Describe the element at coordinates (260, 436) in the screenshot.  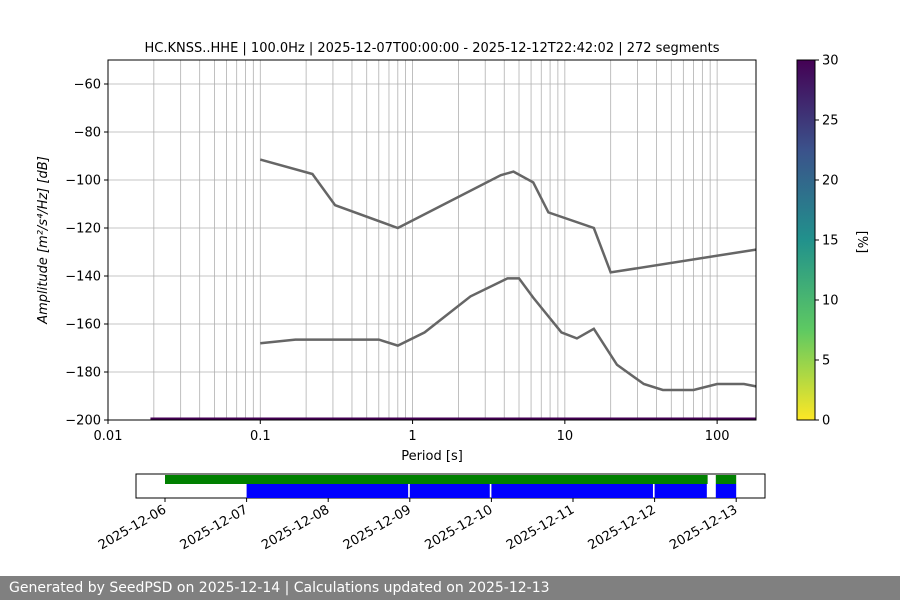
I see `x-tick-label: 0.1` at that location.